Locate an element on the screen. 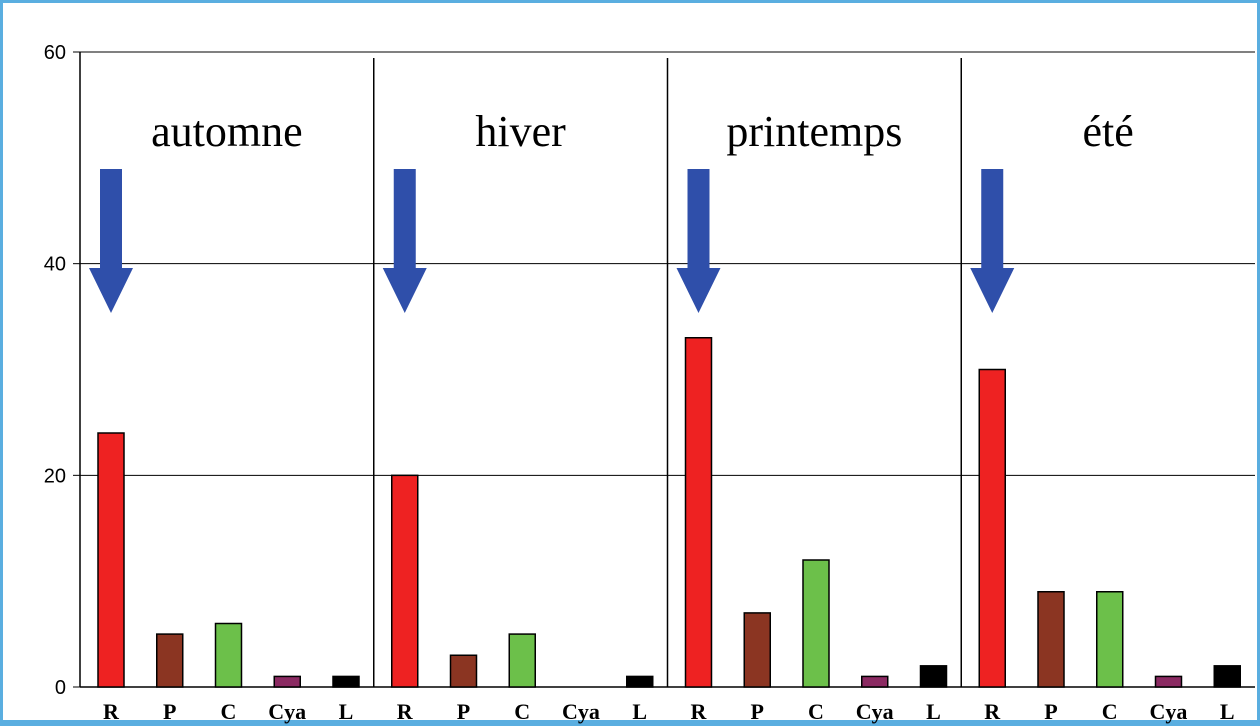 The height and width of the screenshot is (726, 1260). season-label-3: été is located at coordinates (1107, 131).